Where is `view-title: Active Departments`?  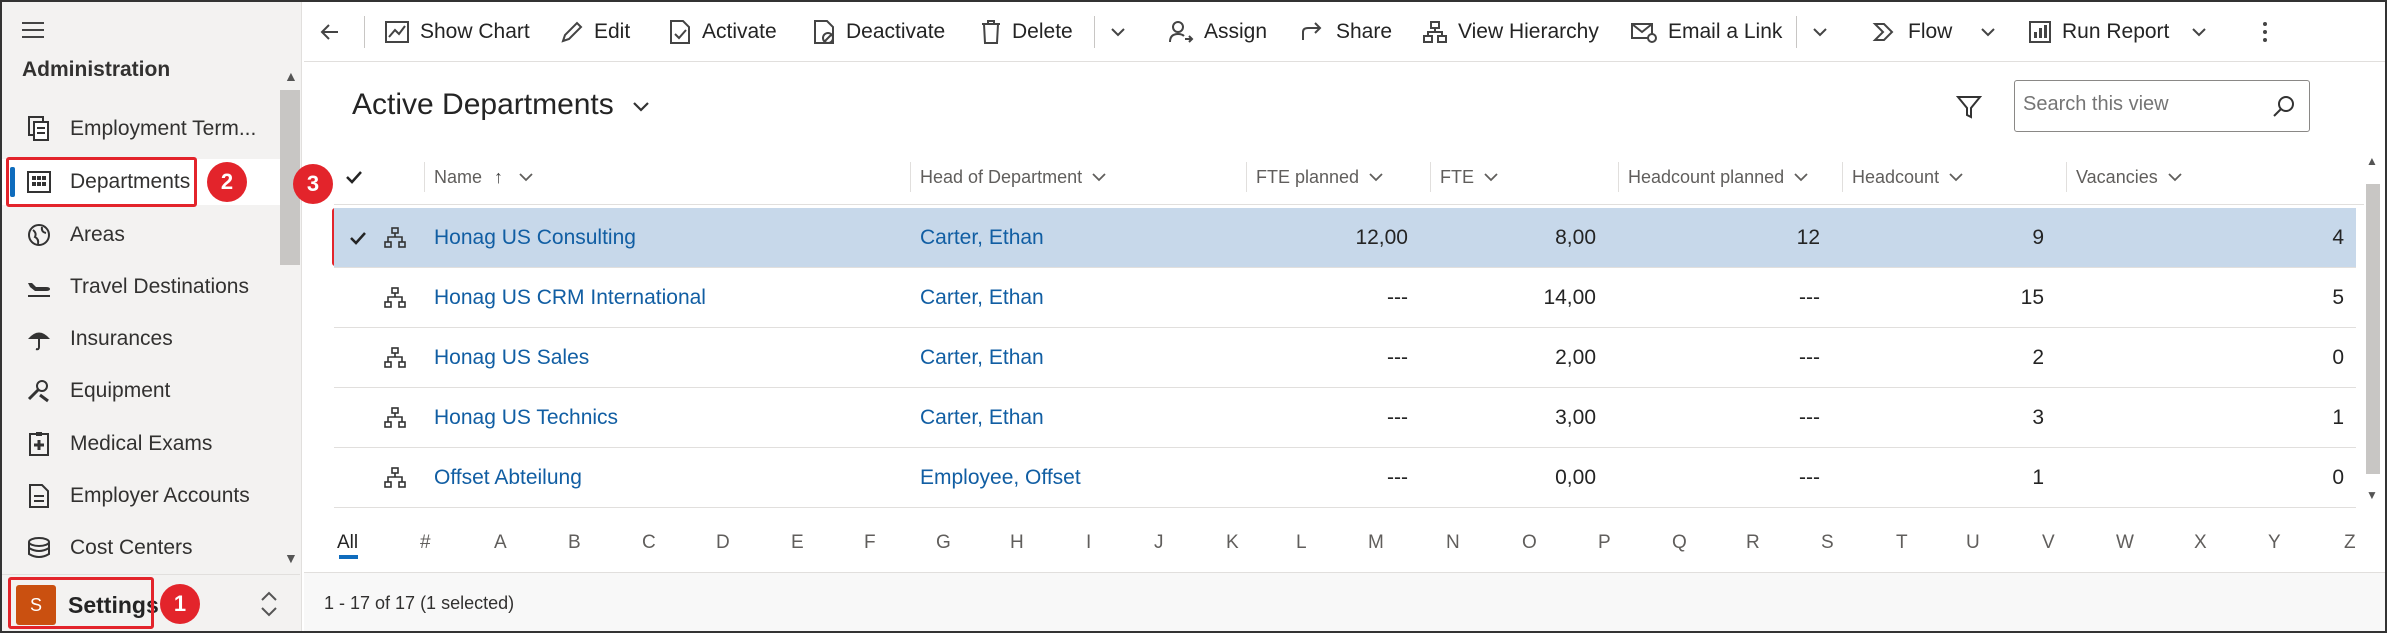
view-title: Active Departments is located at coordinates (483, 104).